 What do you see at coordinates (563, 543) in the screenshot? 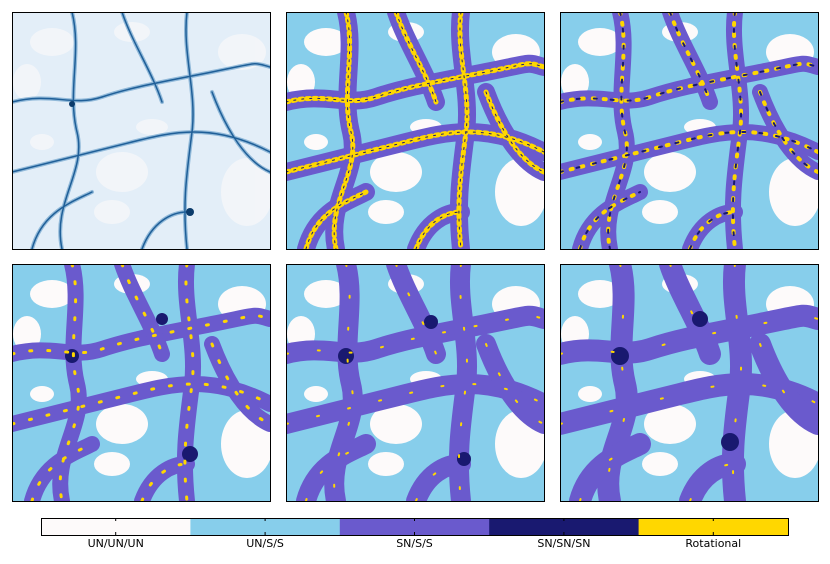
I see `colorbar-label: SN/SN/SN` at bounding box center [563, 543].